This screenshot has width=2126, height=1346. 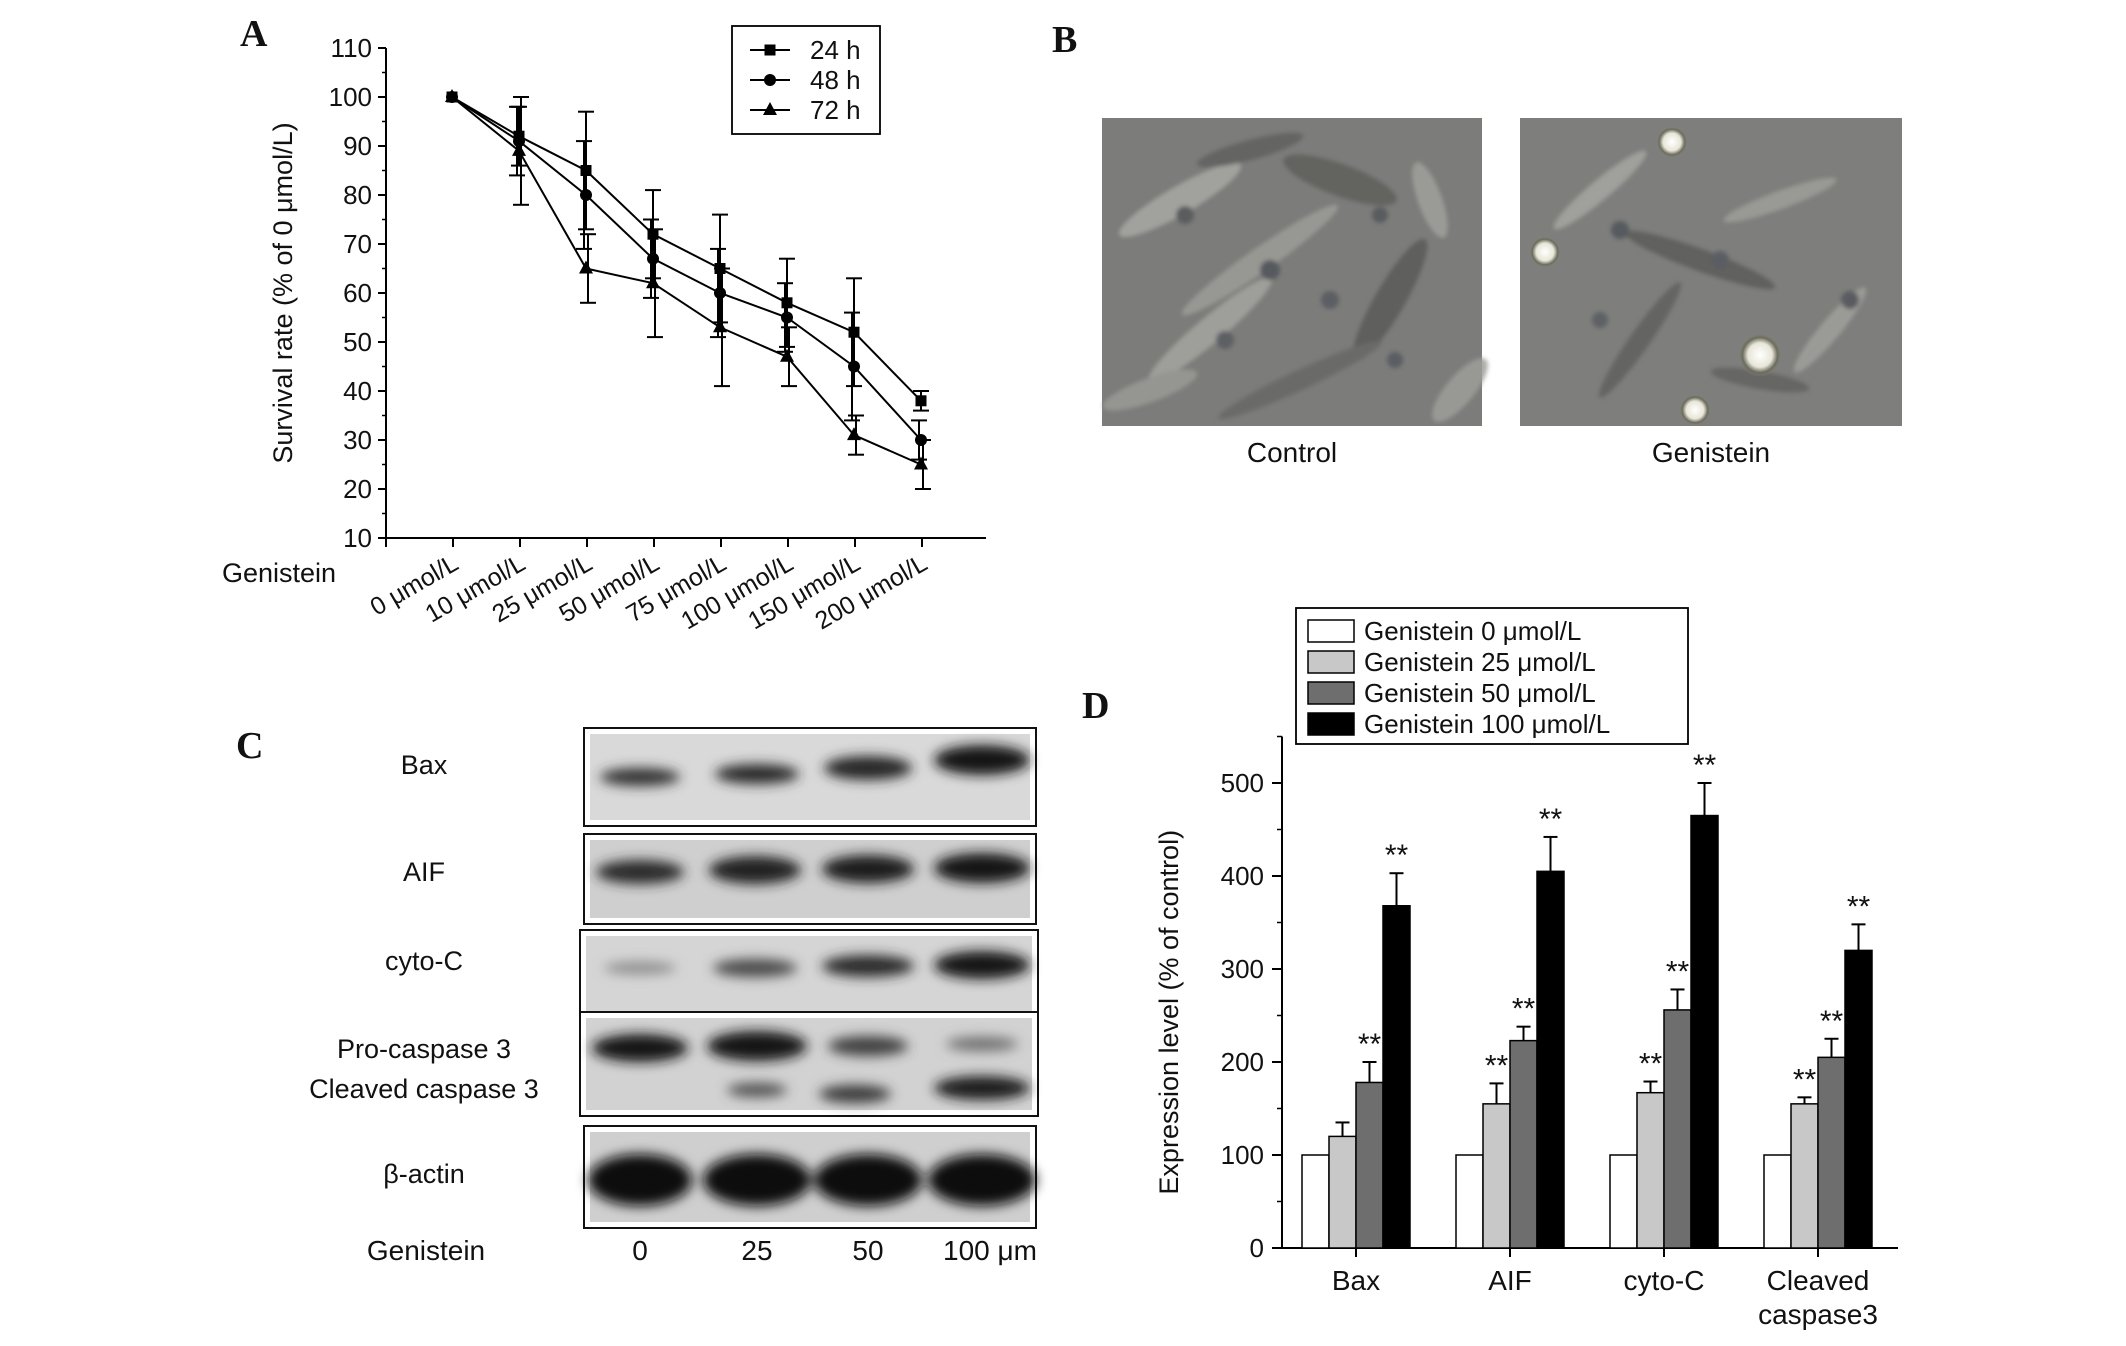 What do you see at coordinates (1242, 969) in the screenshot?
I see `d-y-tick-label: 300` at bounding box center [1242, 969].